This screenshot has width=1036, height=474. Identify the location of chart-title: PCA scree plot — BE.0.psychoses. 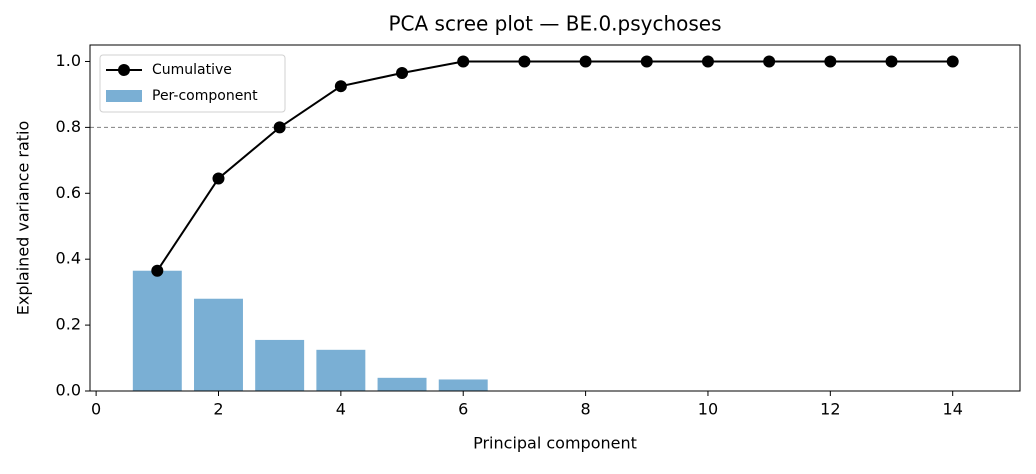
(554, 24).